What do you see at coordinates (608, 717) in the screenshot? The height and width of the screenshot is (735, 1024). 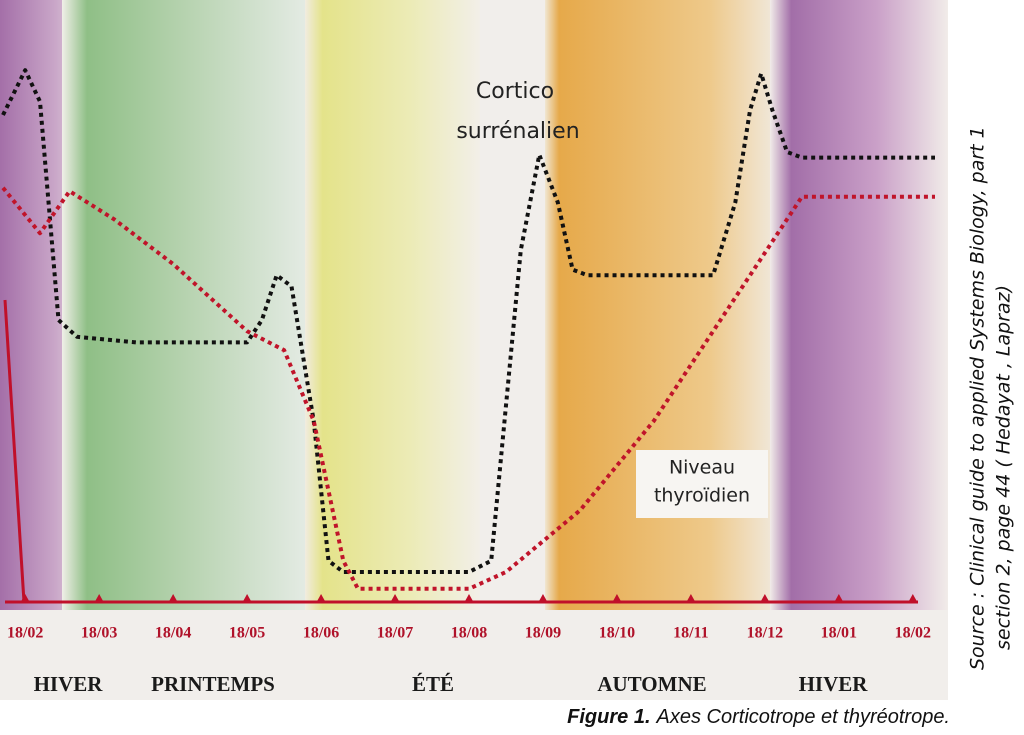 I see `caption-label: Figure 1.` at bounding box center [608, 717].